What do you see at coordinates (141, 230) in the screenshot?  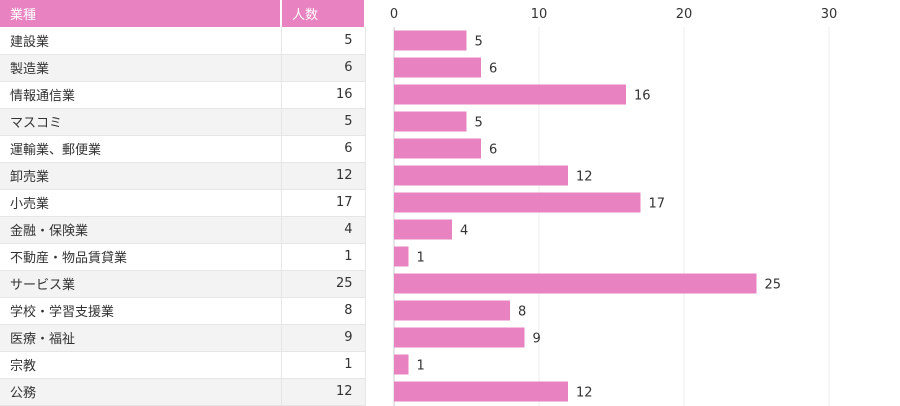 I see `industry-cell: 金融・保険業` at bounding box center [141, 230].